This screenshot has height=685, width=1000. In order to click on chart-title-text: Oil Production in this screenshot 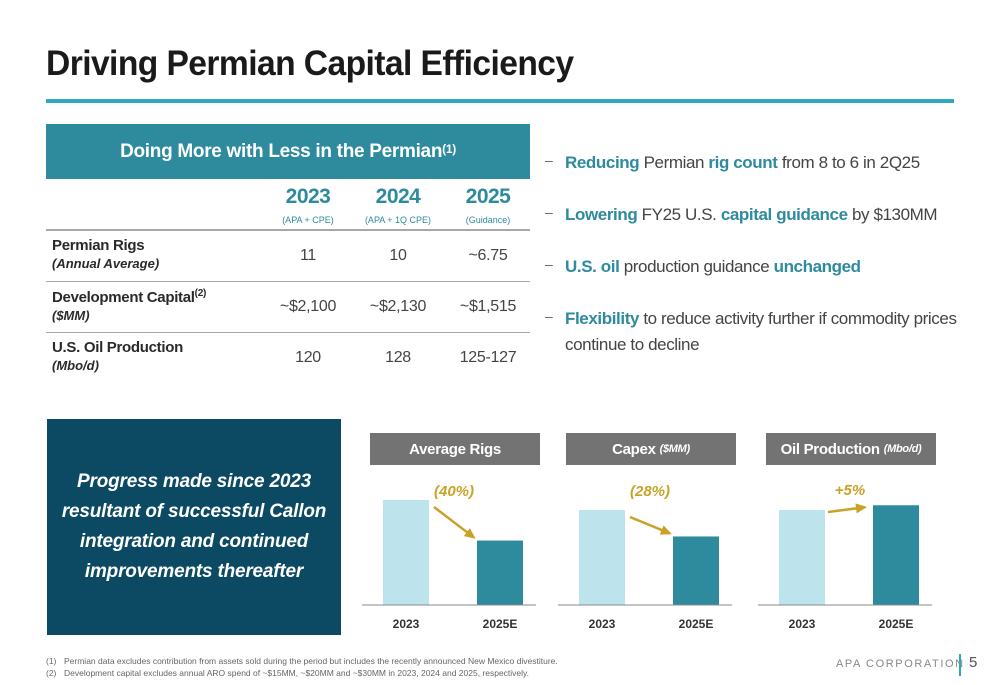, I will do `click(830, 449)`.